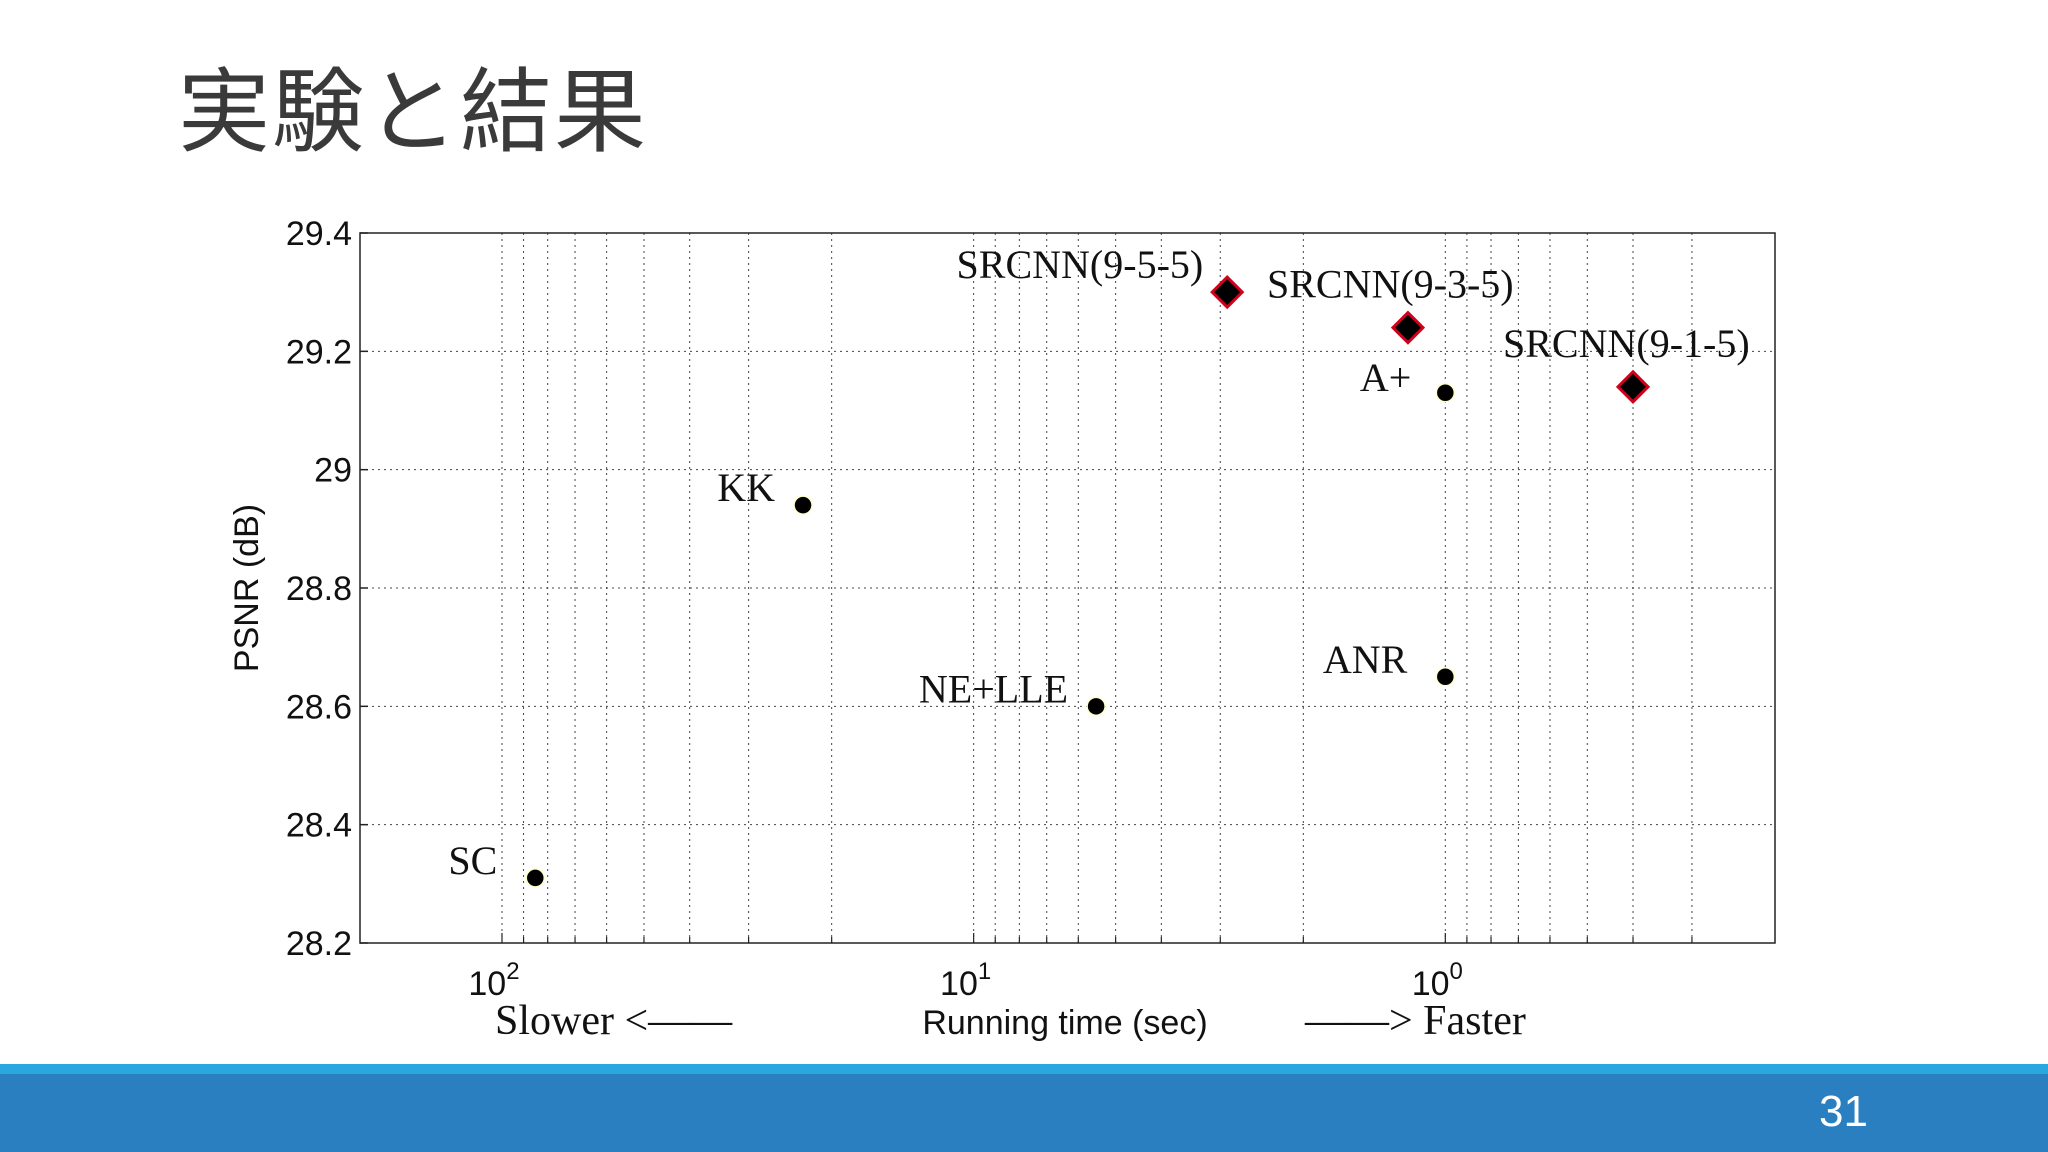 This screenshot has width=2048, height=1152. What do you see at coordinates (1385, 377) in the screenshot?
I see `data-point-label: A+` at bounding box center [1385, 377].